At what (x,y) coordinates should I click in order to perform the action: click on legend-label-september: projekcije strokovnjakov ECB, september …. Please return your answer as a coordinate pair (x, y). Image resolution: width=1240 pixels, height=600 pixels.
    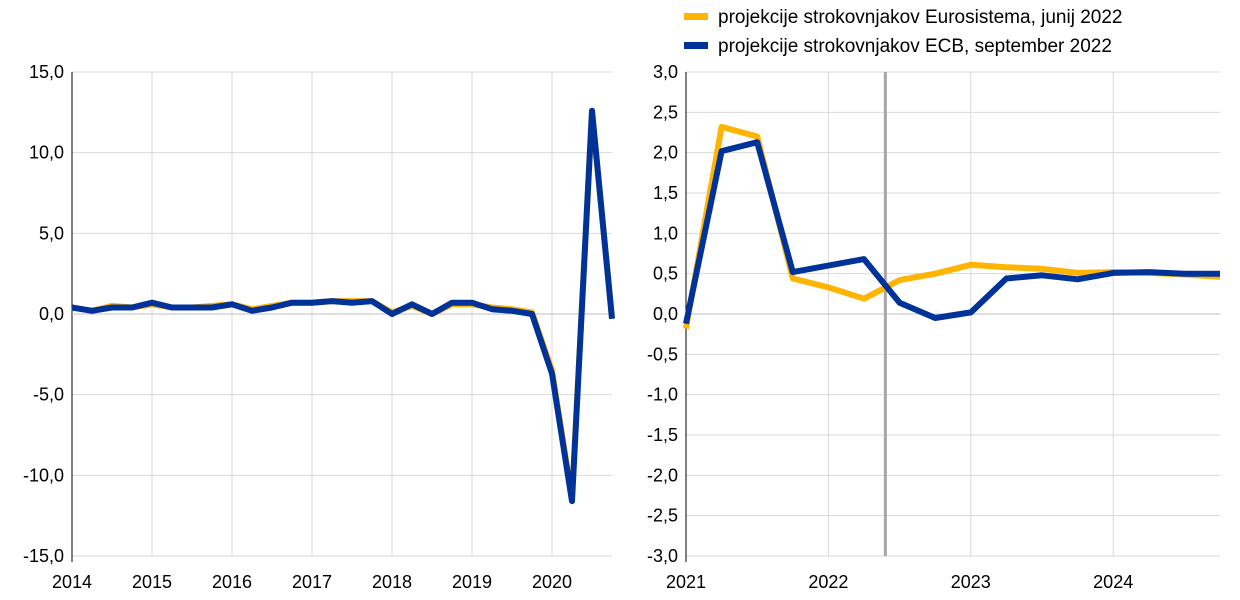
    Looking at the image, I should click on (915, 46).